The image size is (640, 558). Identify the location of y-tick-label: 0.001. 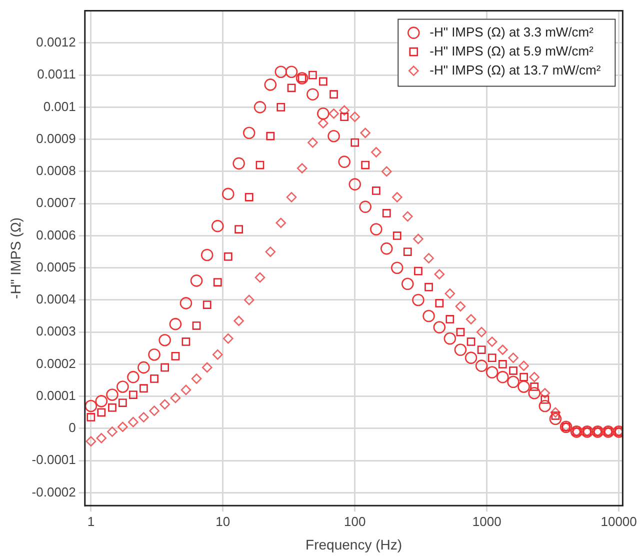
(59, 106).